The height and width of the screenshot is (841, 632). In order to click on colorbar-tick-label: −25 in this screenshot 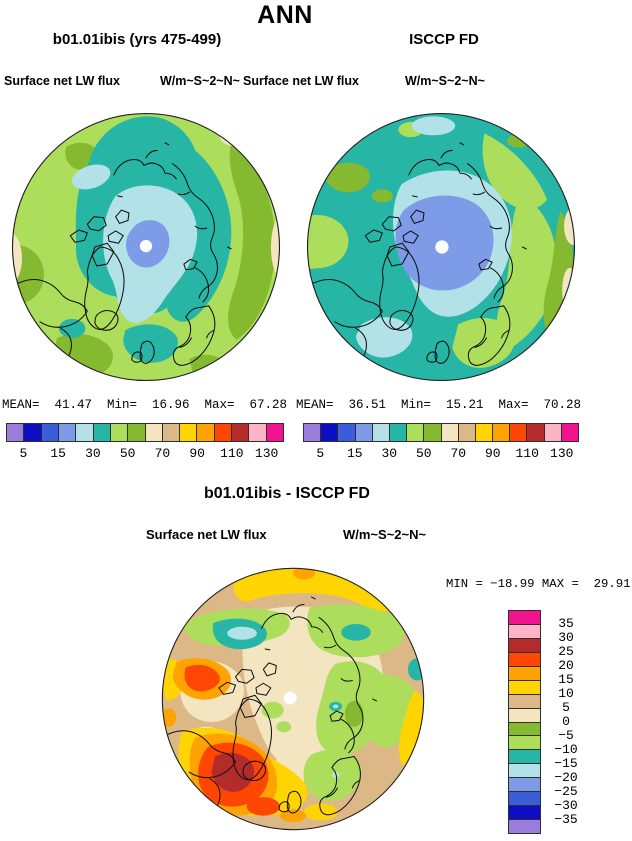, I will do `click(566, 791)`.